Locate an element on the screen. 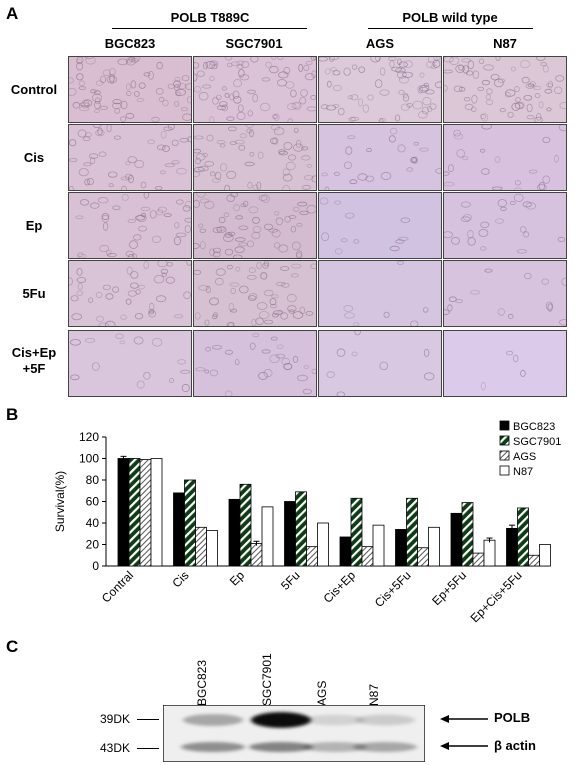  legend-label-bgc823: BGC823 is located at coordinates (534, 427).